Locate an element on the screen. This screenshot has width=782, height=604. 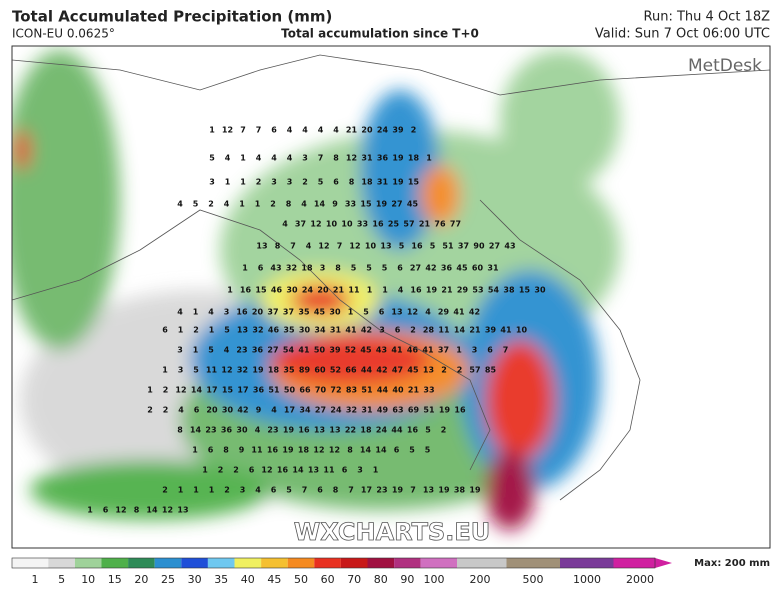
legend-tick-label: 500 is located at coordinates (533, 579).